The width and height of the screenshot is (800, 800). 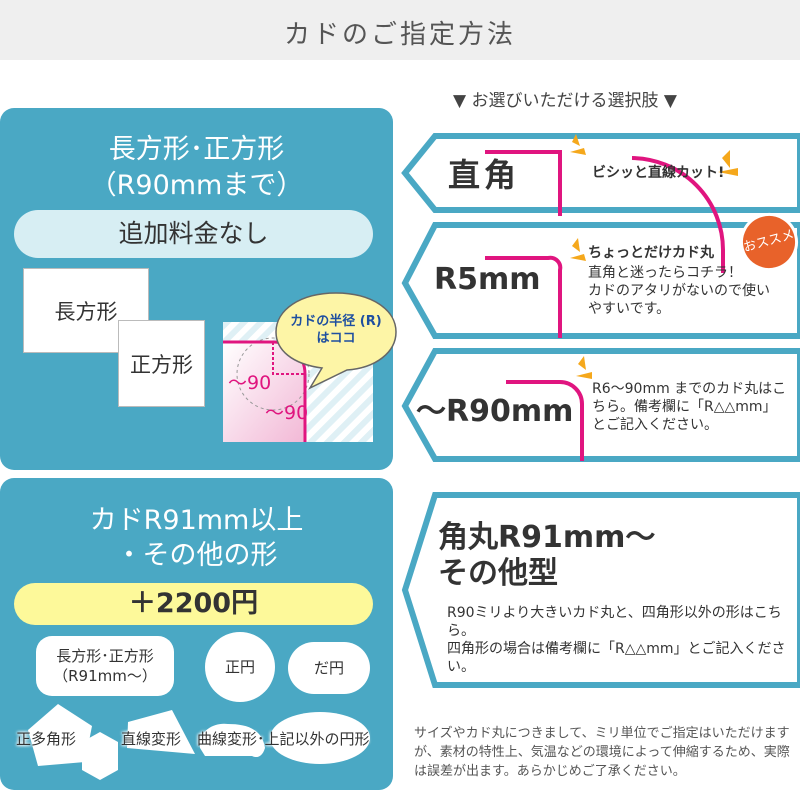 I want to click on bubble-line1: カドの半径 (R), so click(x=336, y=321).